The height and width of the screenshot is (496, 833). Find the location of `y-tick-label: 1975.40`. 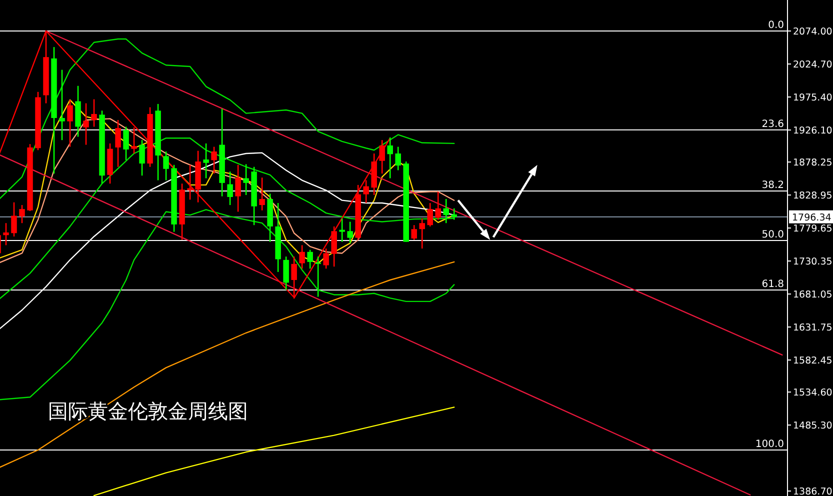

y-tick-label: 1975.40 is located at coordinates (812, 98).